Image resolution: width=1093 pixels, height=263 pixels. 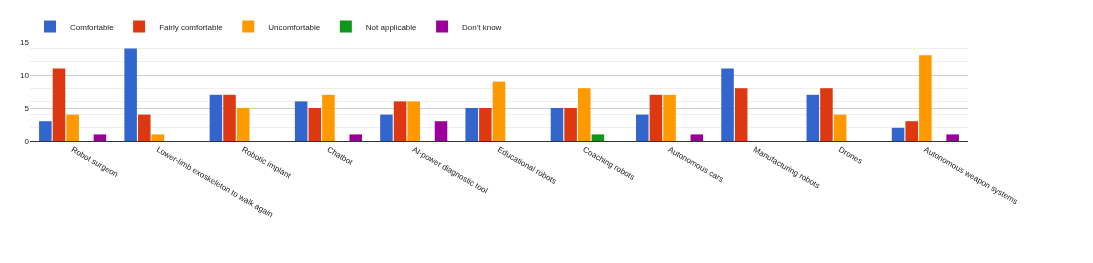 I want to click on legend-label: Fairly comfortable, so click(x=191, y=27).